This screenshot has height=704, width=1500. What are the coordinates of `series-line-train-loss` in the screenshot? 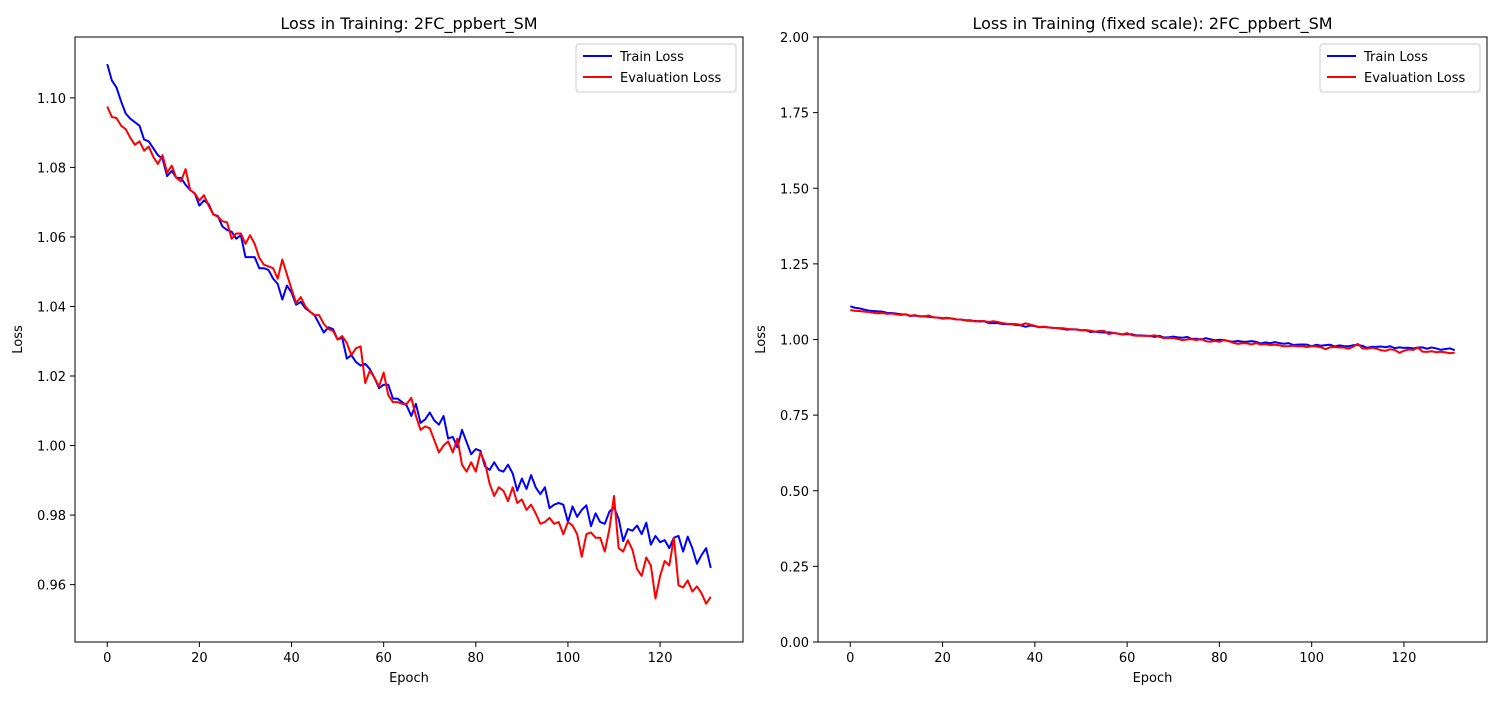 It's located at (1153, 328).